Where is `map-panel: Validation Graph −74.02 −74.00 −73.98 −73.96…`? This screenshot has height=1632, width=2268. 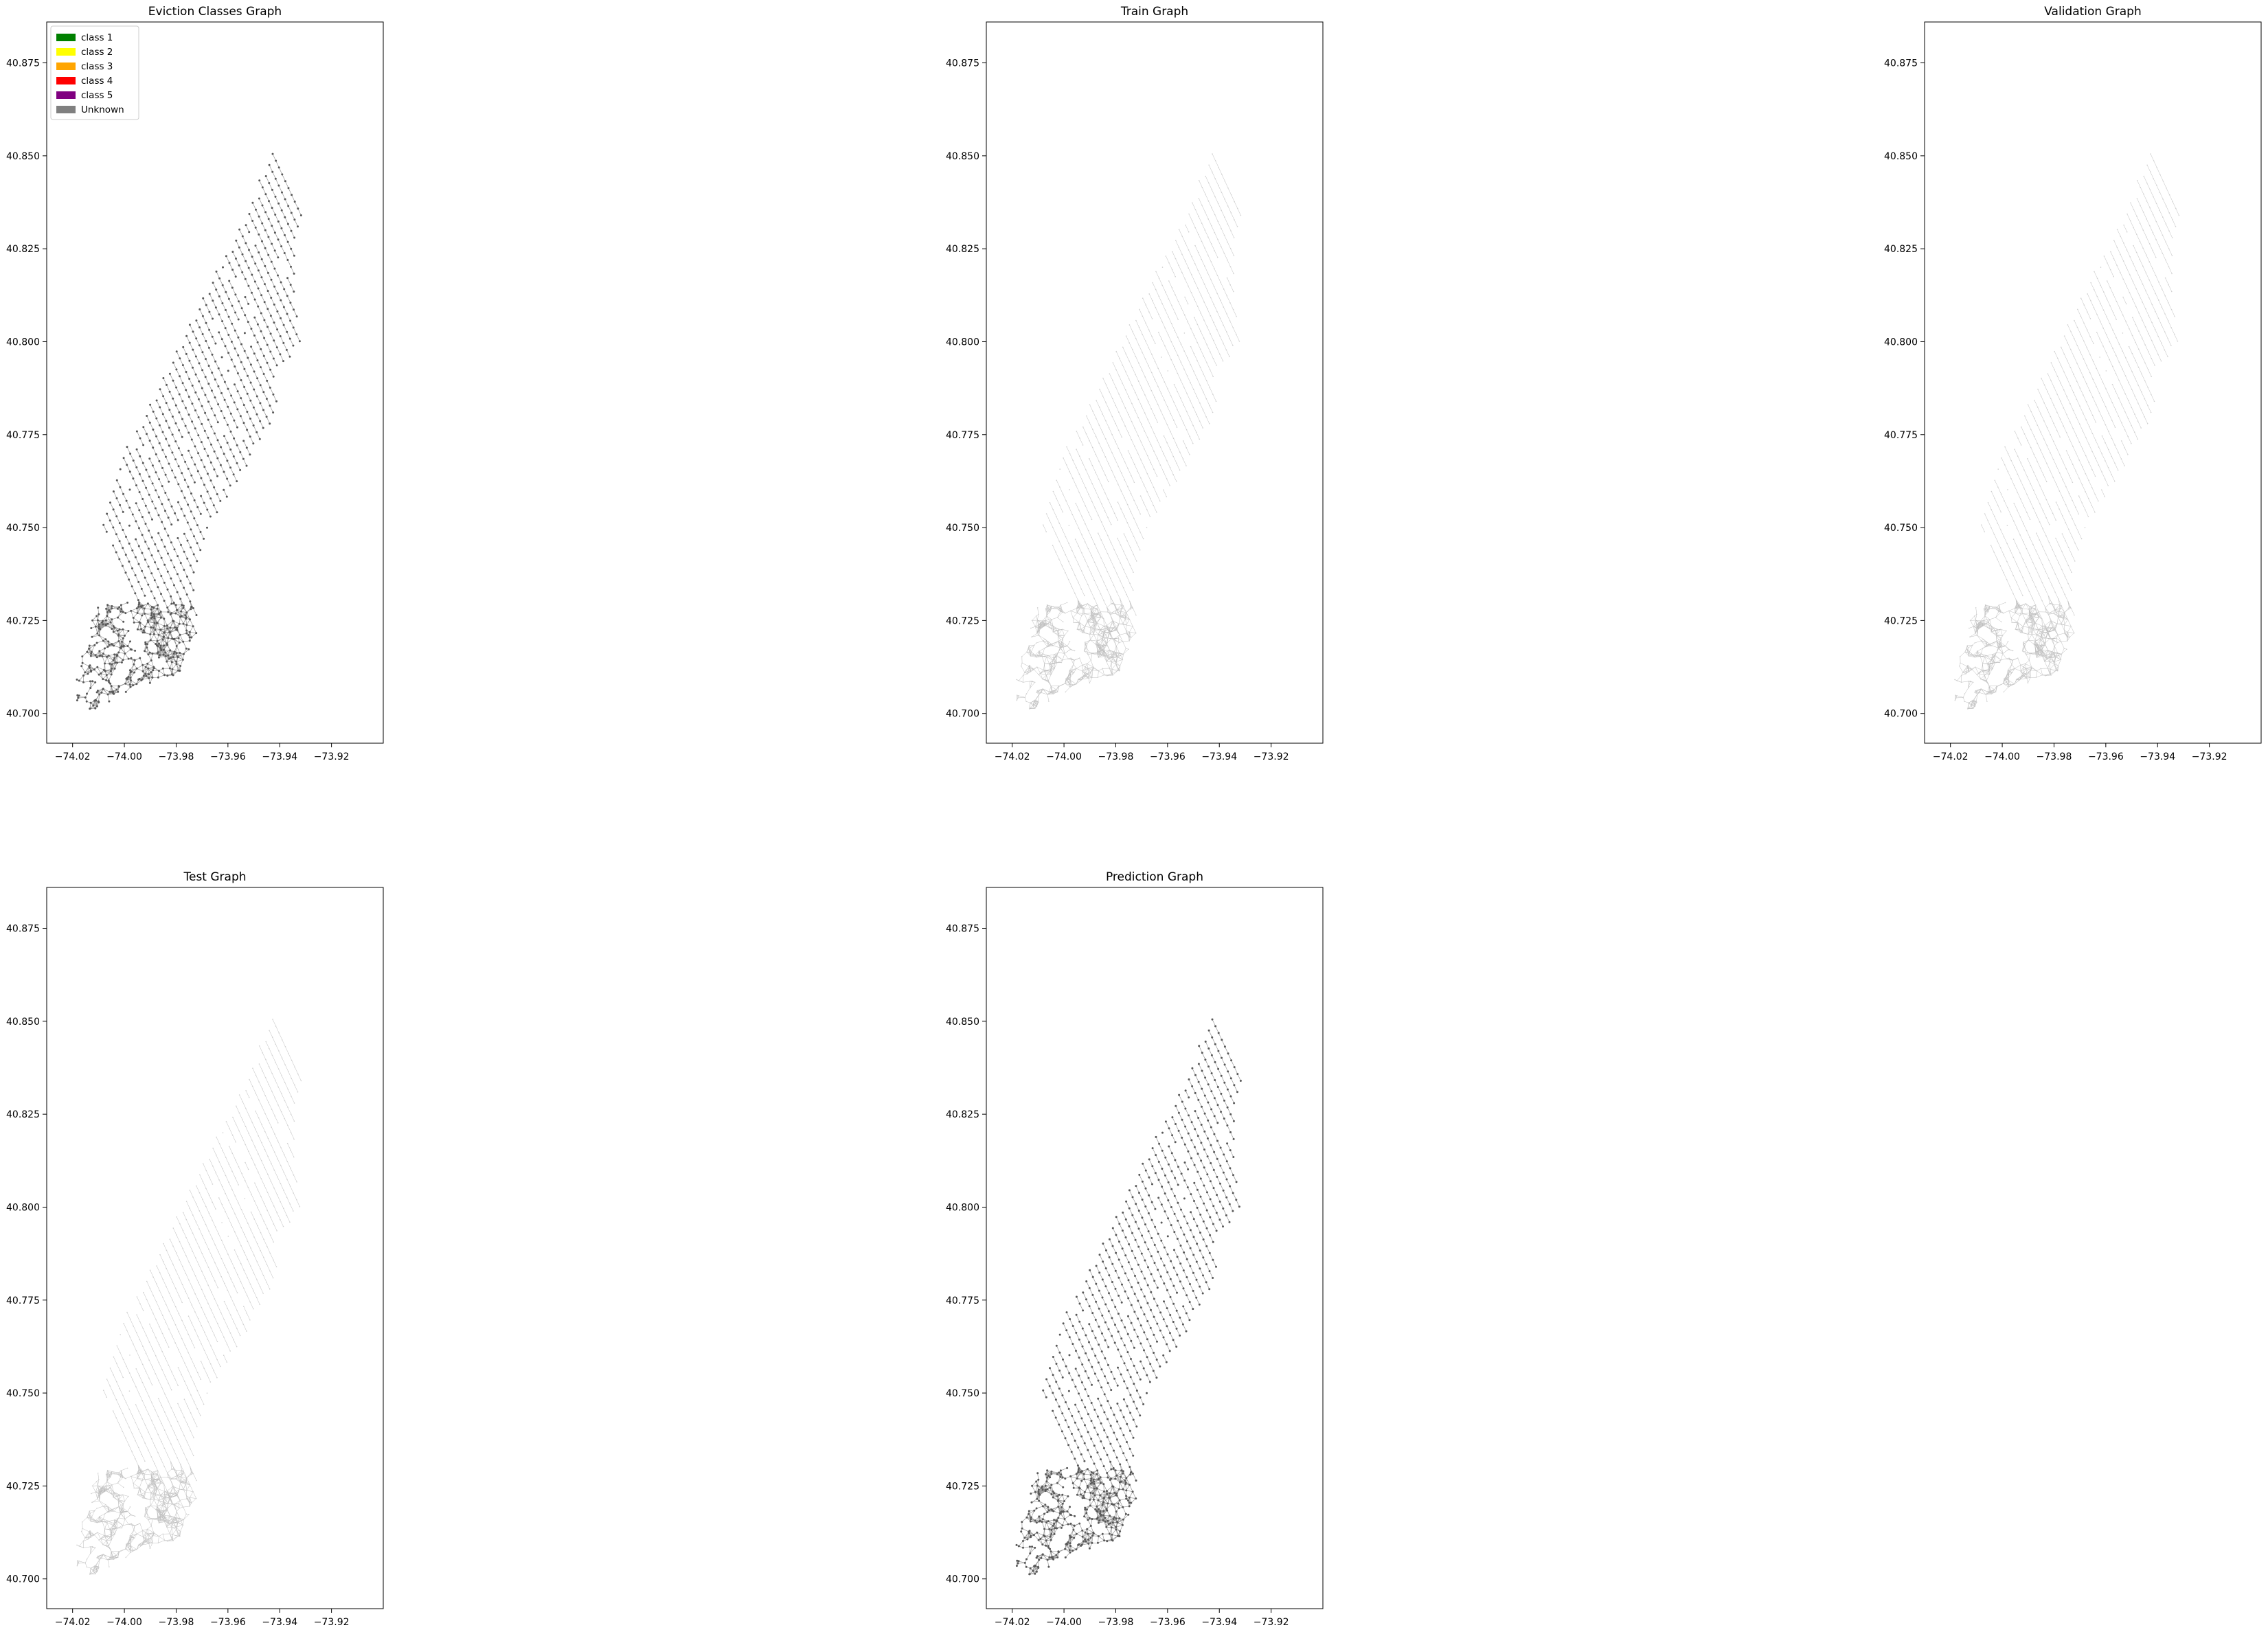
map-panel: Validation Graph −74.02 −74.00 −73.98 −73.96… is located at coordinates (2073, 383).